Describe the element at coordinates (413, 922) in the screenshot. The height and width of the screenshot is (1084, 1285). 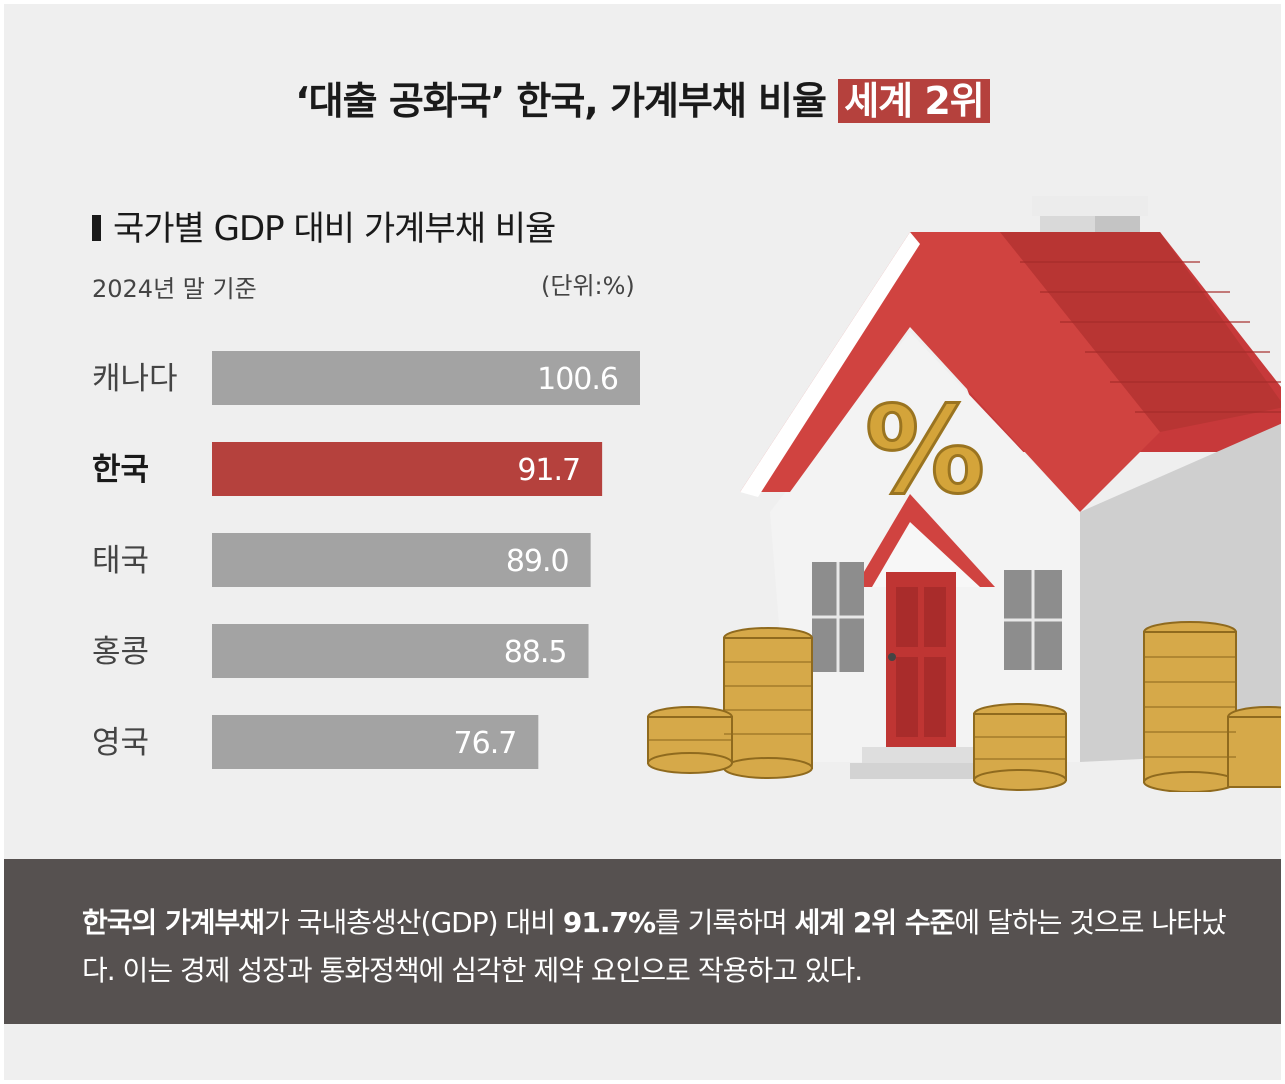
I see `caption-text-1: 가 국내총생산(GDP) 대비` at that location.